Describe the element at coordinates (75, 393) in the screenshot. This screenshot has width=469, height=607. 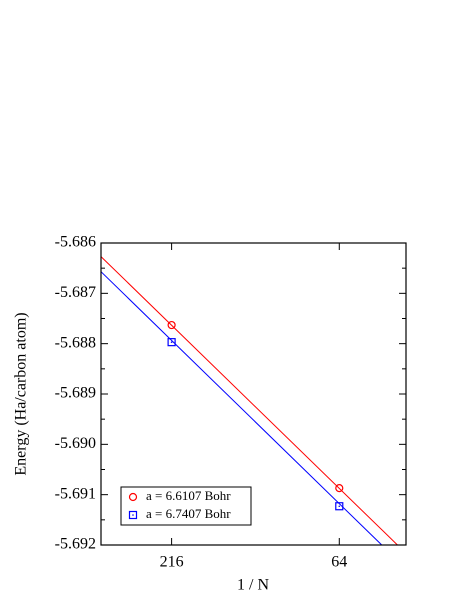
I see `y-tick-label: -5.689` at that location.